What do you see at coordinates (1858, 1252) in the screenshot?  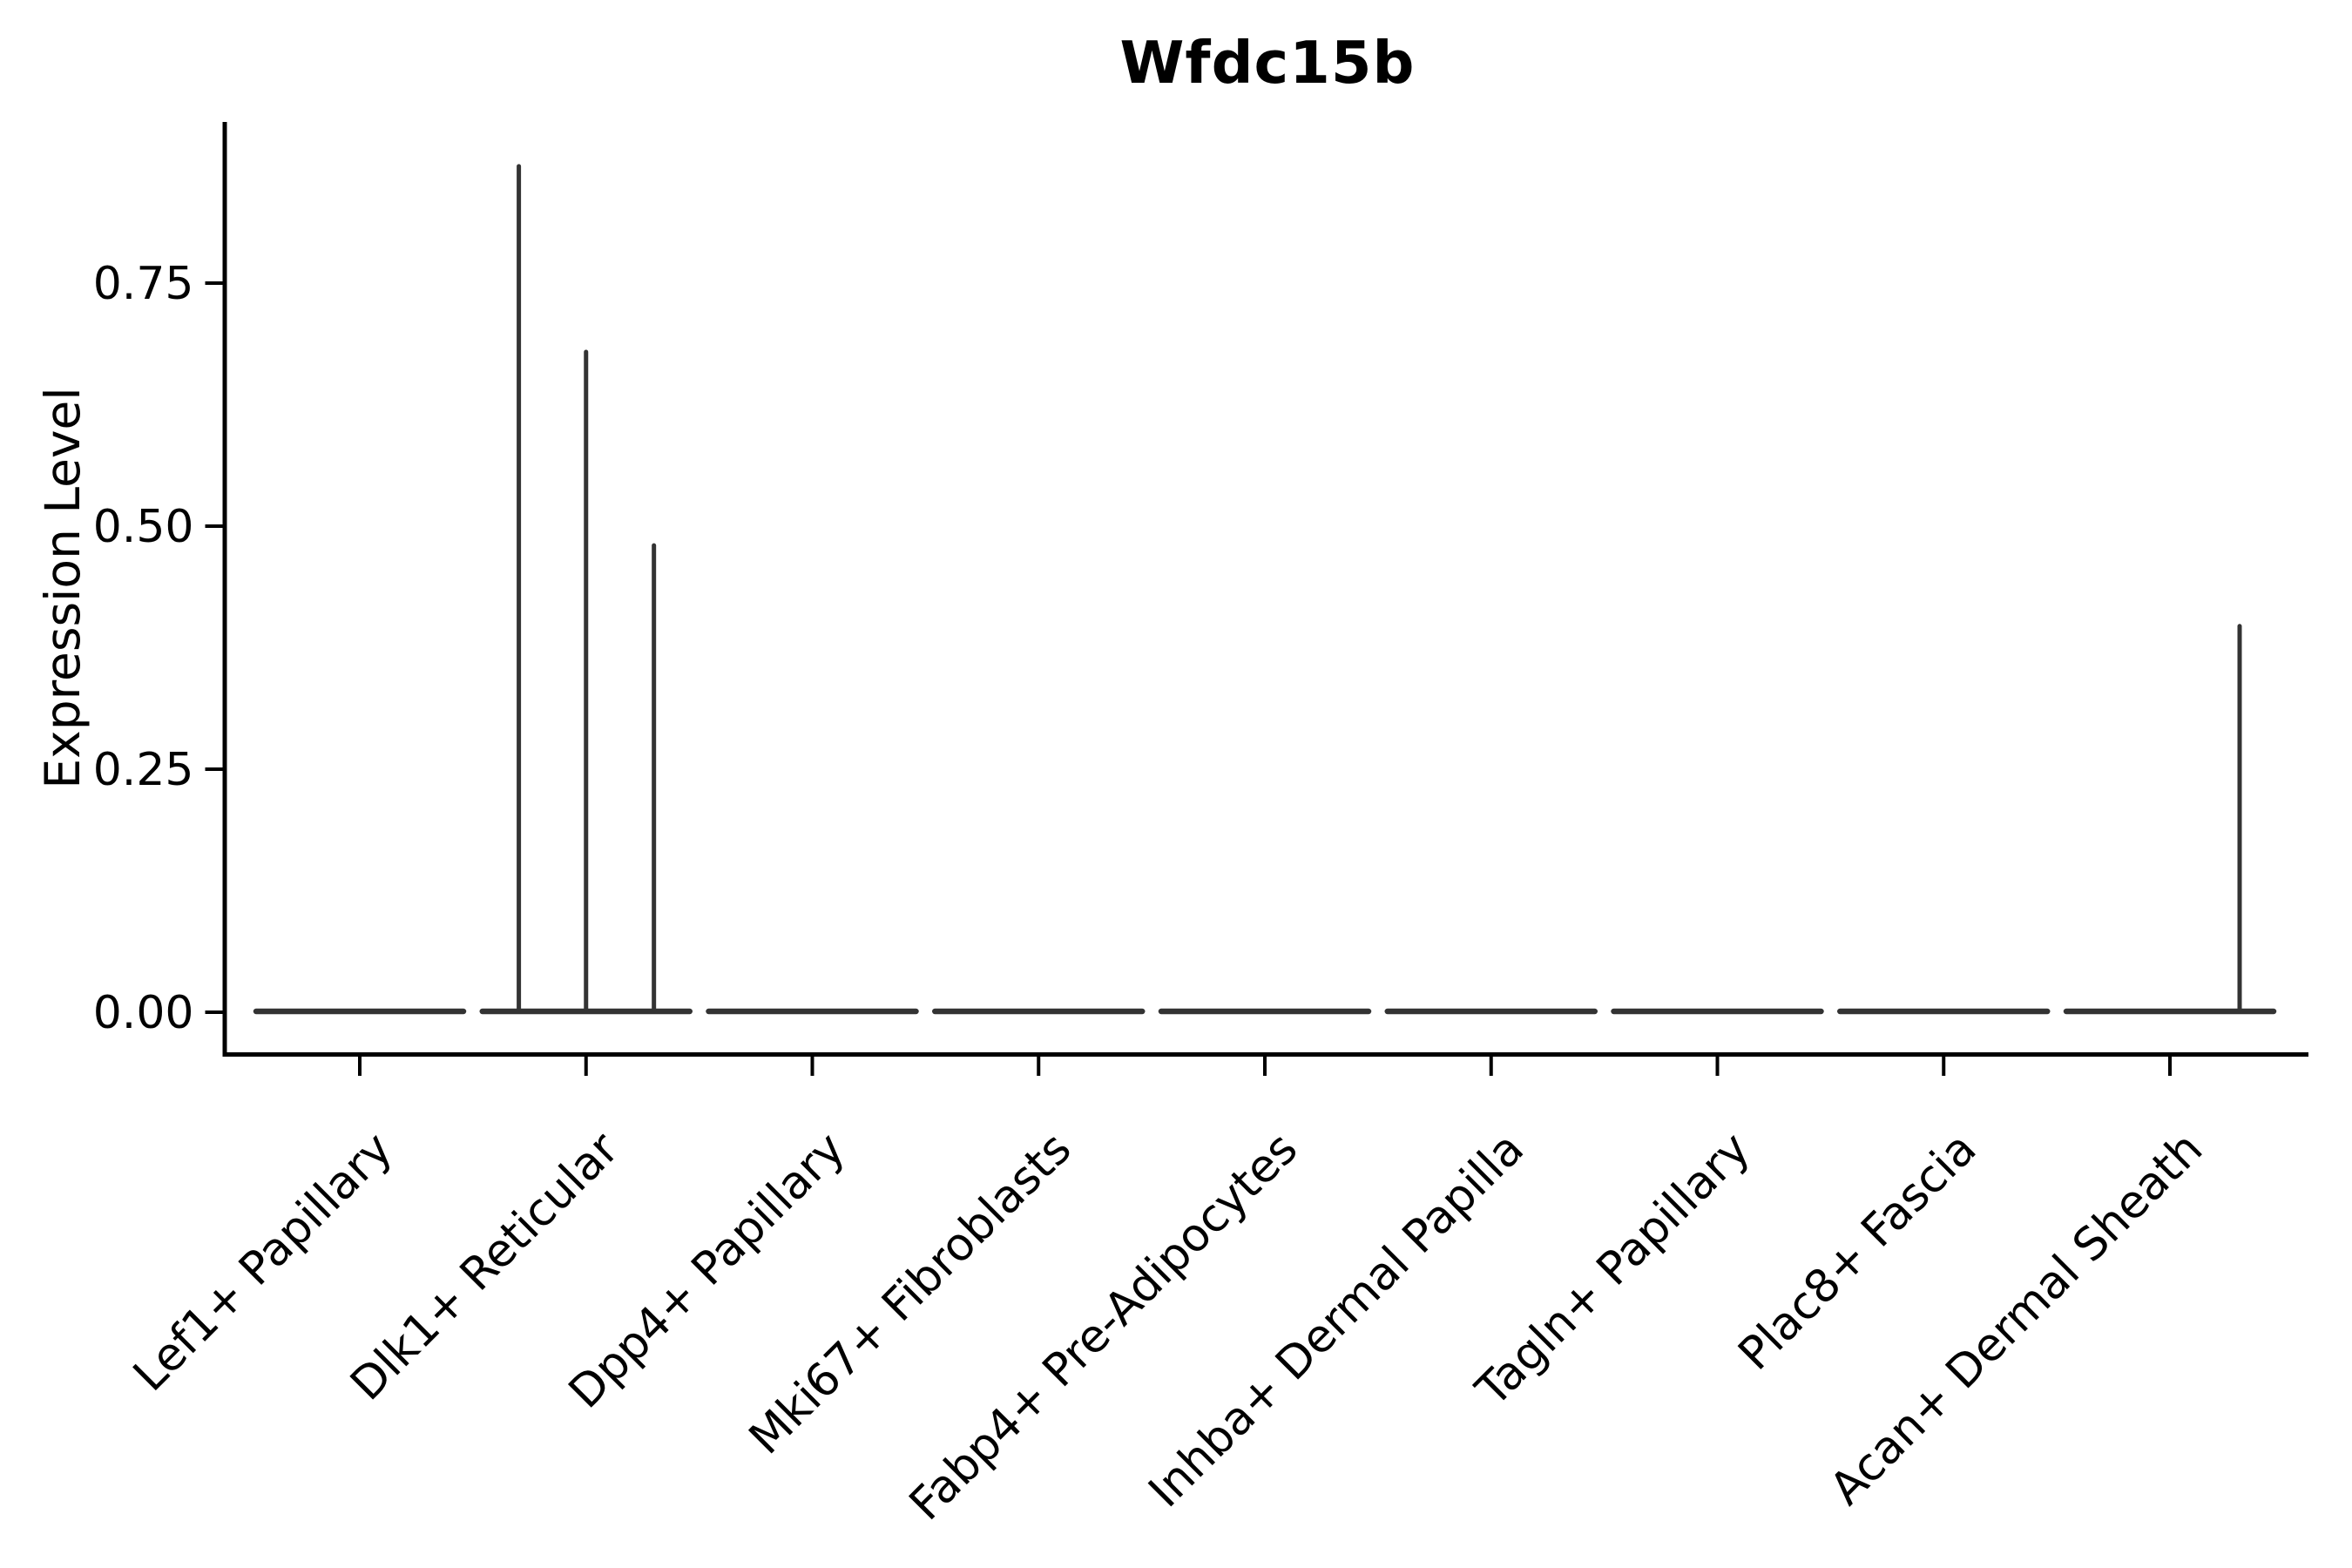 I see `x-tick-label: Plac8+ Fascia` at bounding box center [1858, 1252].